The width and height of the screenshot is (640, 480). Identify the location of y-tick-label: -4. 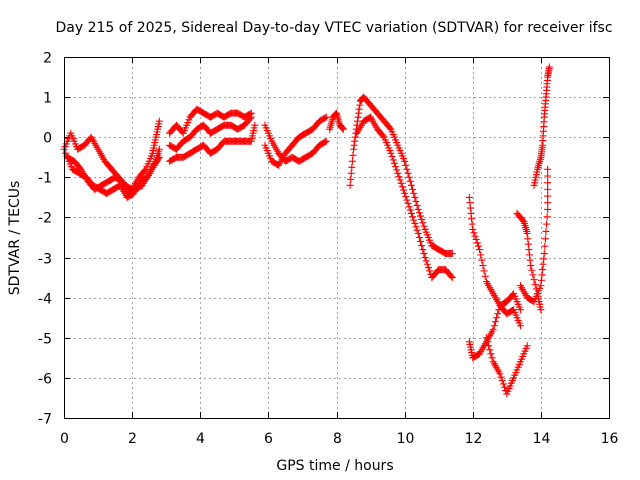
(45, 300).